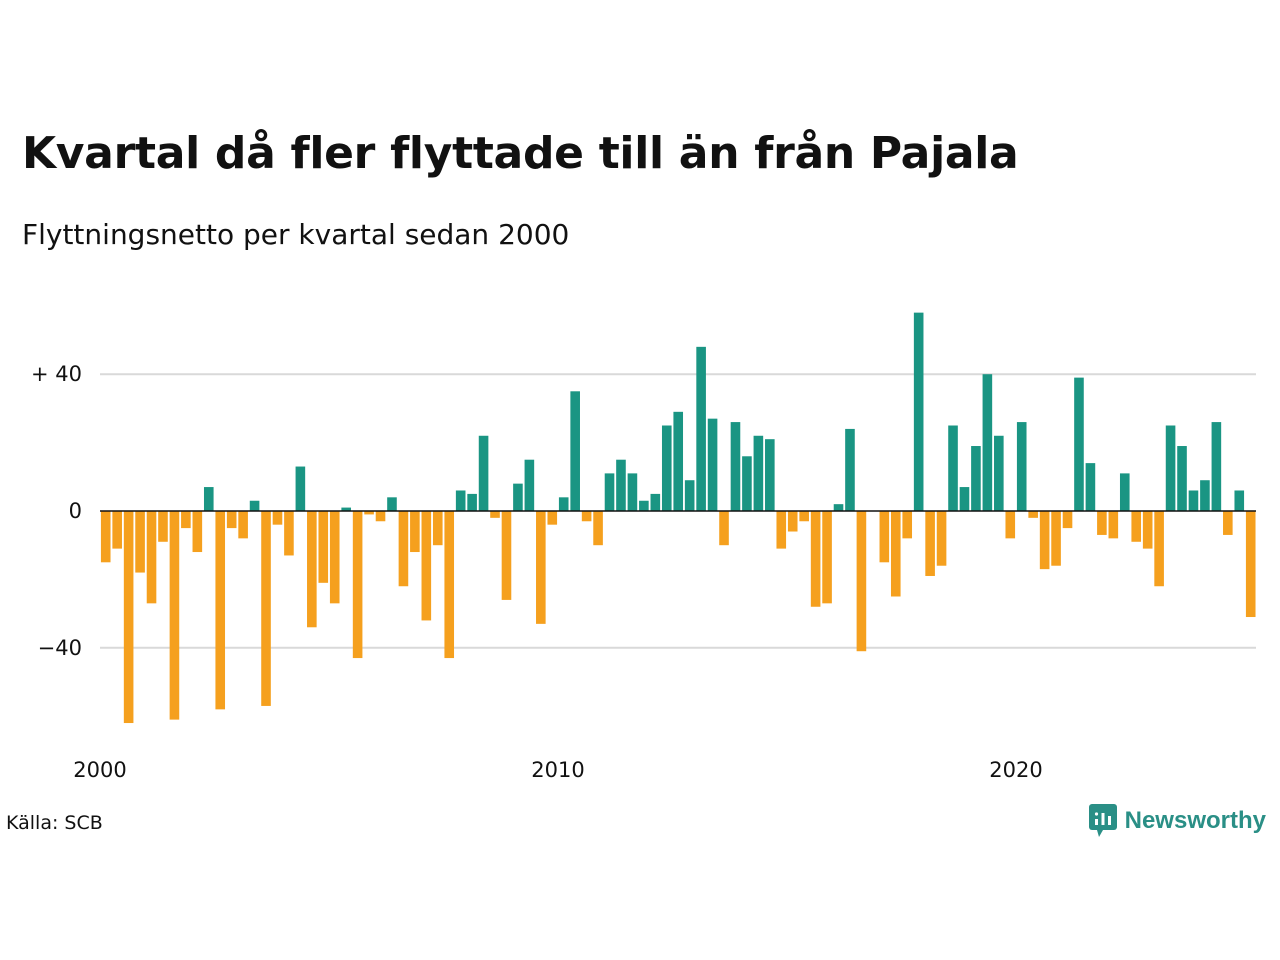 This screenshot has width=1280, height=960. What do you see at coordinates (54, 823) in the screenshot?
I see `source-note: Källa: SCB` at bounding box center [54, 823].